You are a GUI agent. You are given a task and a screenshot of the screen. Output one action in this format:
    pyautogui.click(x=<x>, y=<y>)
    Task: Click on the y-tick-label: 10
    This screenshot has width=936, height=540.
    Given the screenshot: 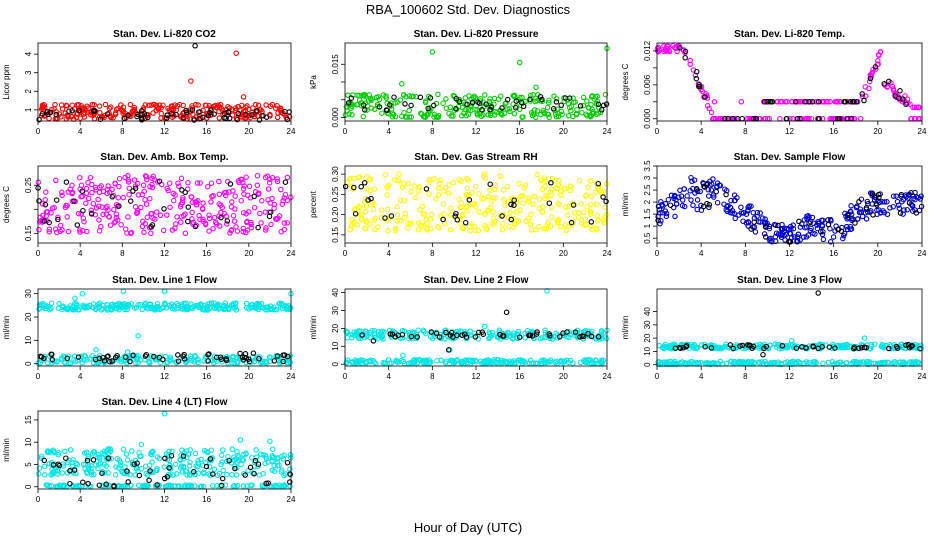 What is the action you would take?
    pyautogui.click(x=335, y=345)
    